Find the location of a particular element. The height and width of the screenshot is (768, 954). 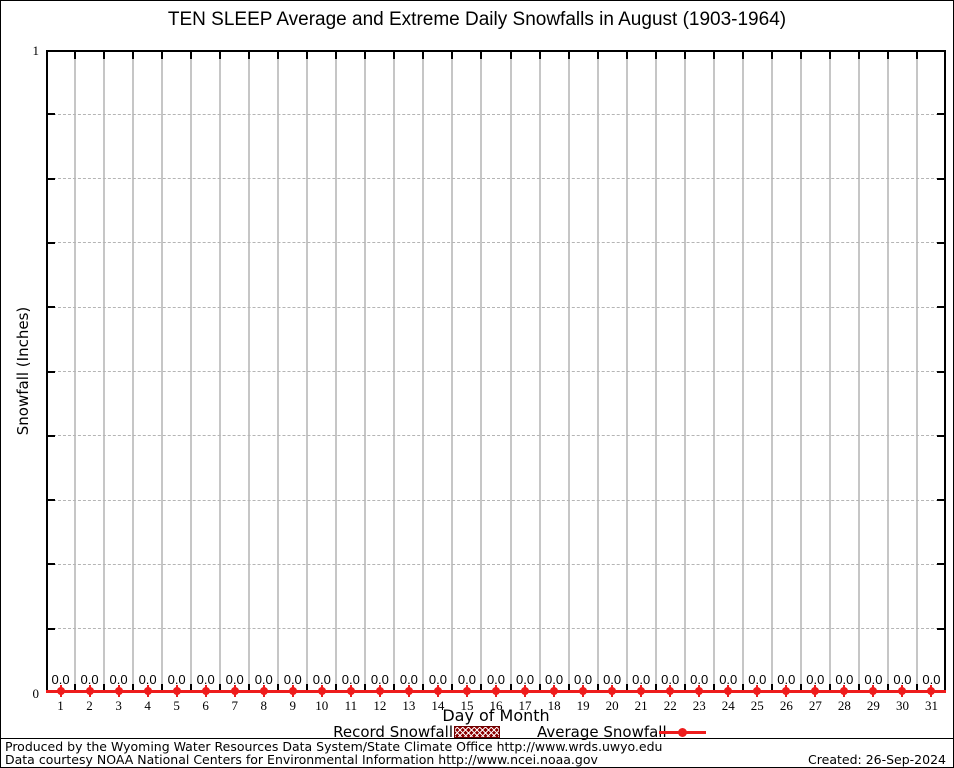

y-tick-label-min: 0 is located at coordinates (36, 693).